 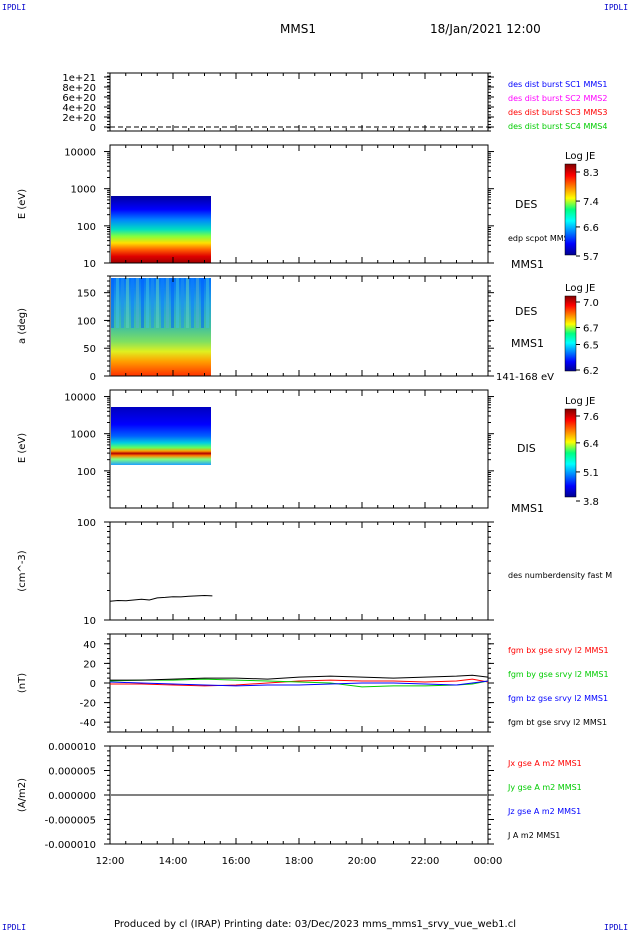 I want to click on colorbar-3-tick-label: 7.6, so click(x=591, y=417).